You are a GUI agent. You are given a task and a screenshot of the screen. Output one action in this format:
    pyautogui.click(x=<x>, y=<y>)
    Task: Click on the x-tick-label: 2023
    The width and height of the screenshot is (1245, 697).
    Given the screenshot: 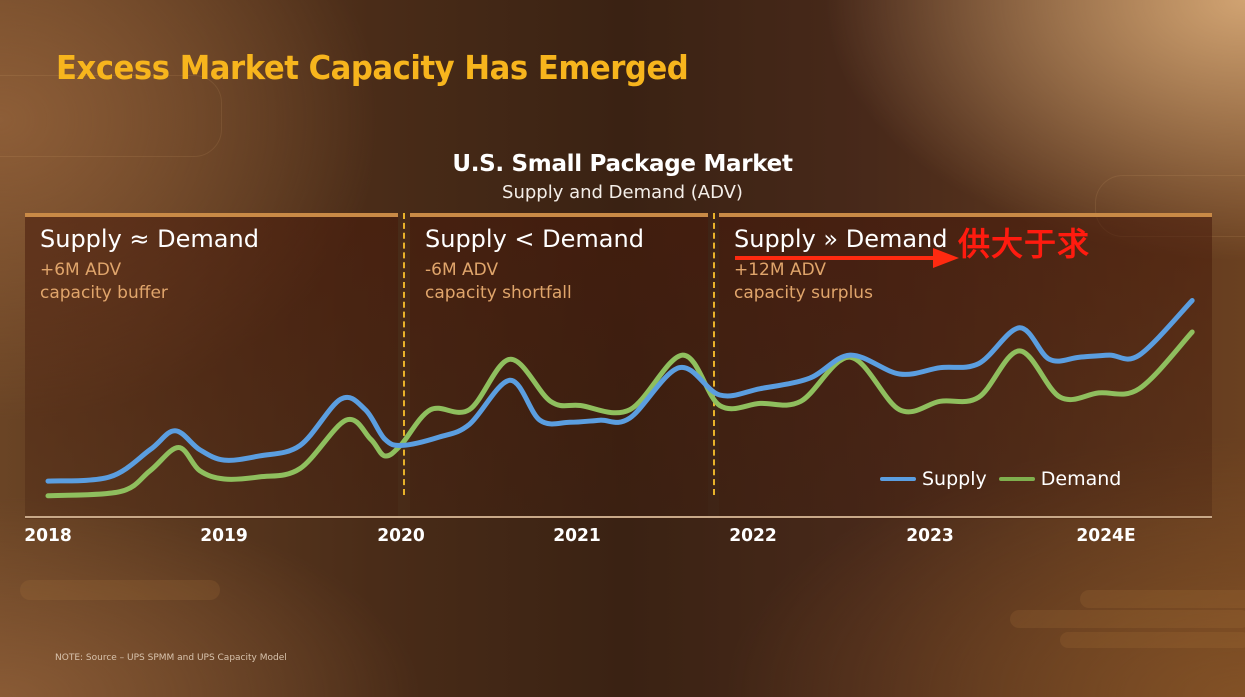 What is the action you would take?
    pyautogui.click(x=929, y=535)
    